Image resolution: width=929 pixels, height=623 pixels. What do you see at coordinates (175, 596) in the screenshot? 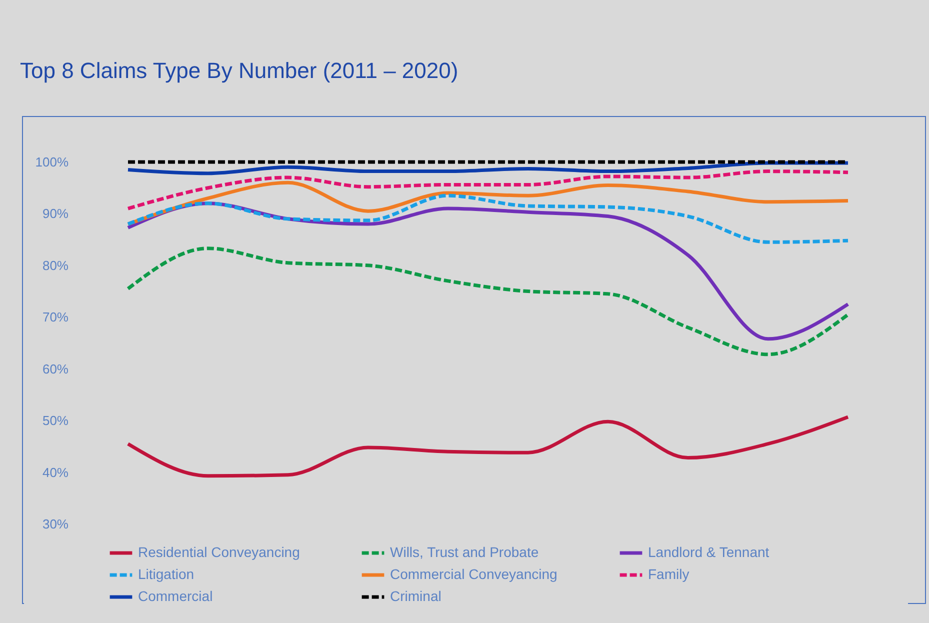
I see `legend-label: Commercial` at bounding box center [175, 596].